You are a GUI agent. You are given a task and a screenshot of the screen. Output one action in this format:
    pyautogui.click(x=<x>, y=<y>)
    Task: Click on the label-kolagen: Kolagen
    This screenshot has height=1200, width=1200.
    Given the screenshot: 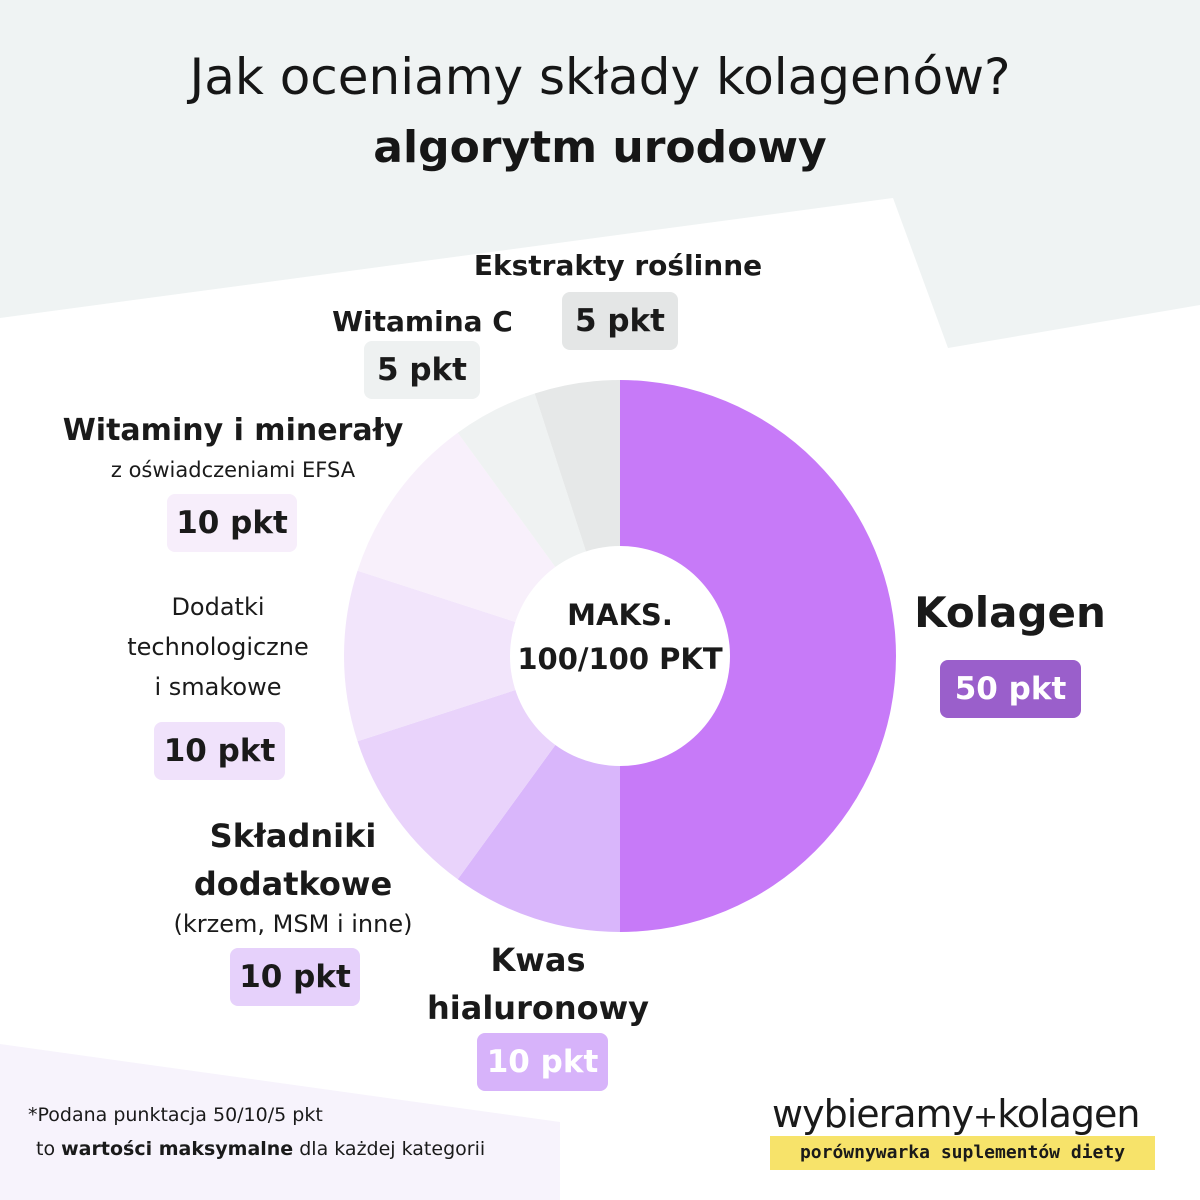 What is the action you would take?
    pyautogui.click(x=1010, y=612)
    